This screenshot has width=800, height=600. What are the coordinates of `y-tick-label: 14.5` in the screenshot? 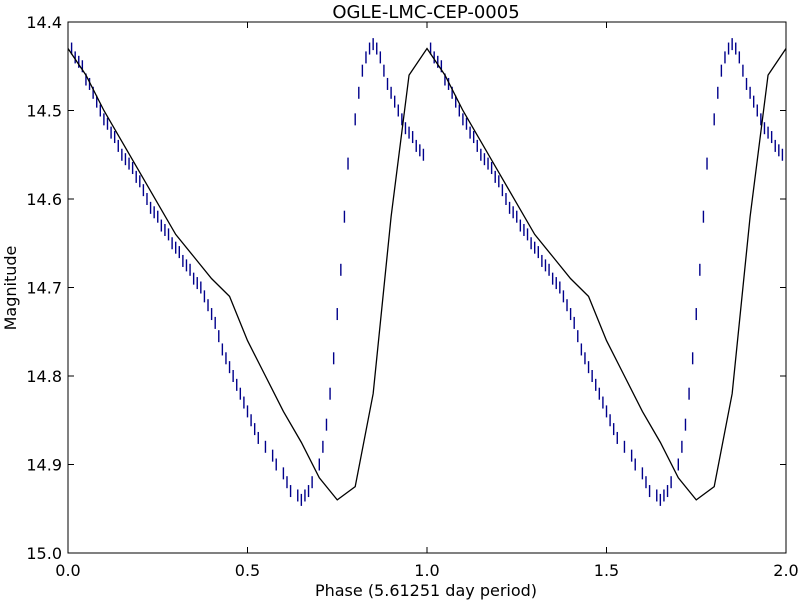 It's located at (44, 111).